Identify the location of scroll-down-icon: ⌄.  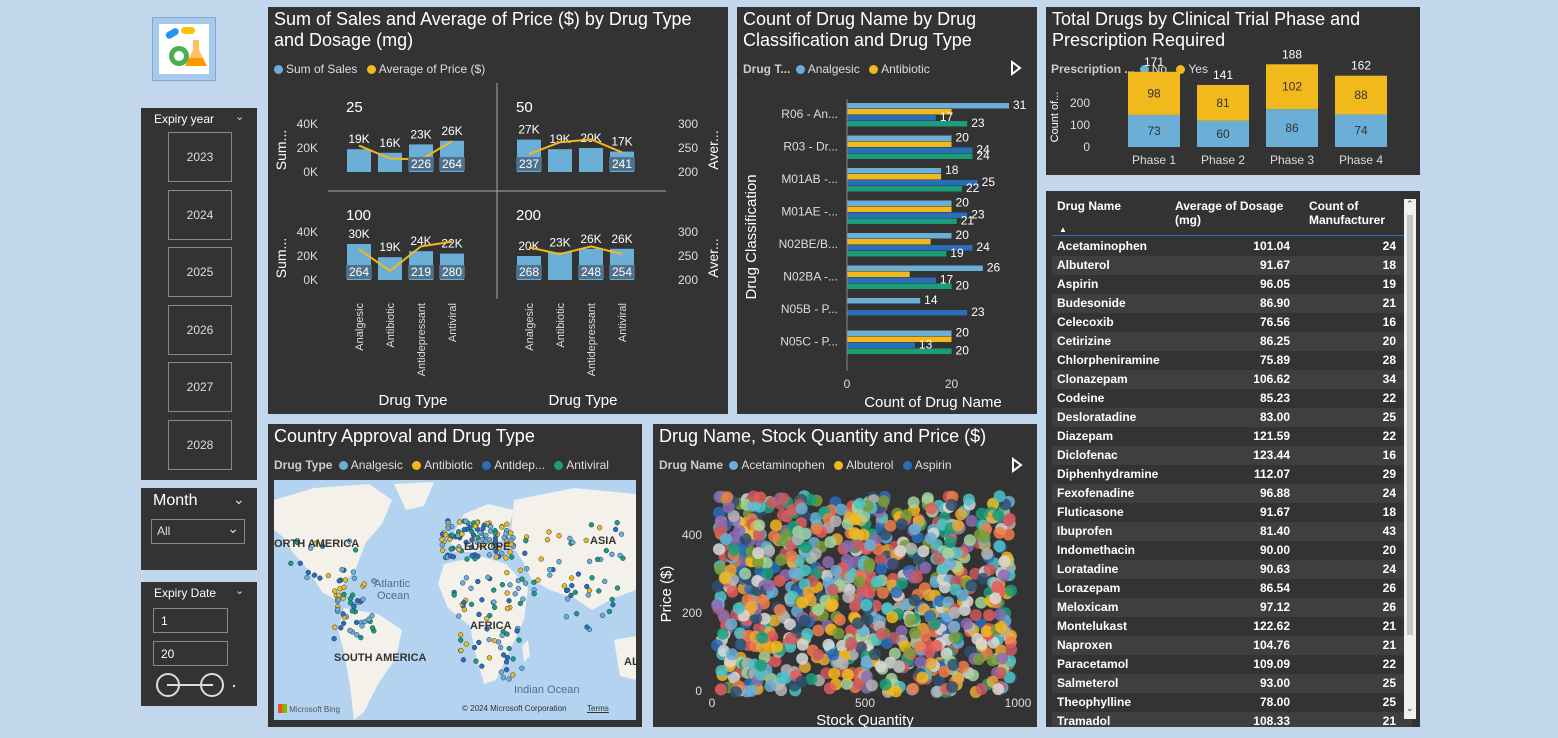
(1410, 708).